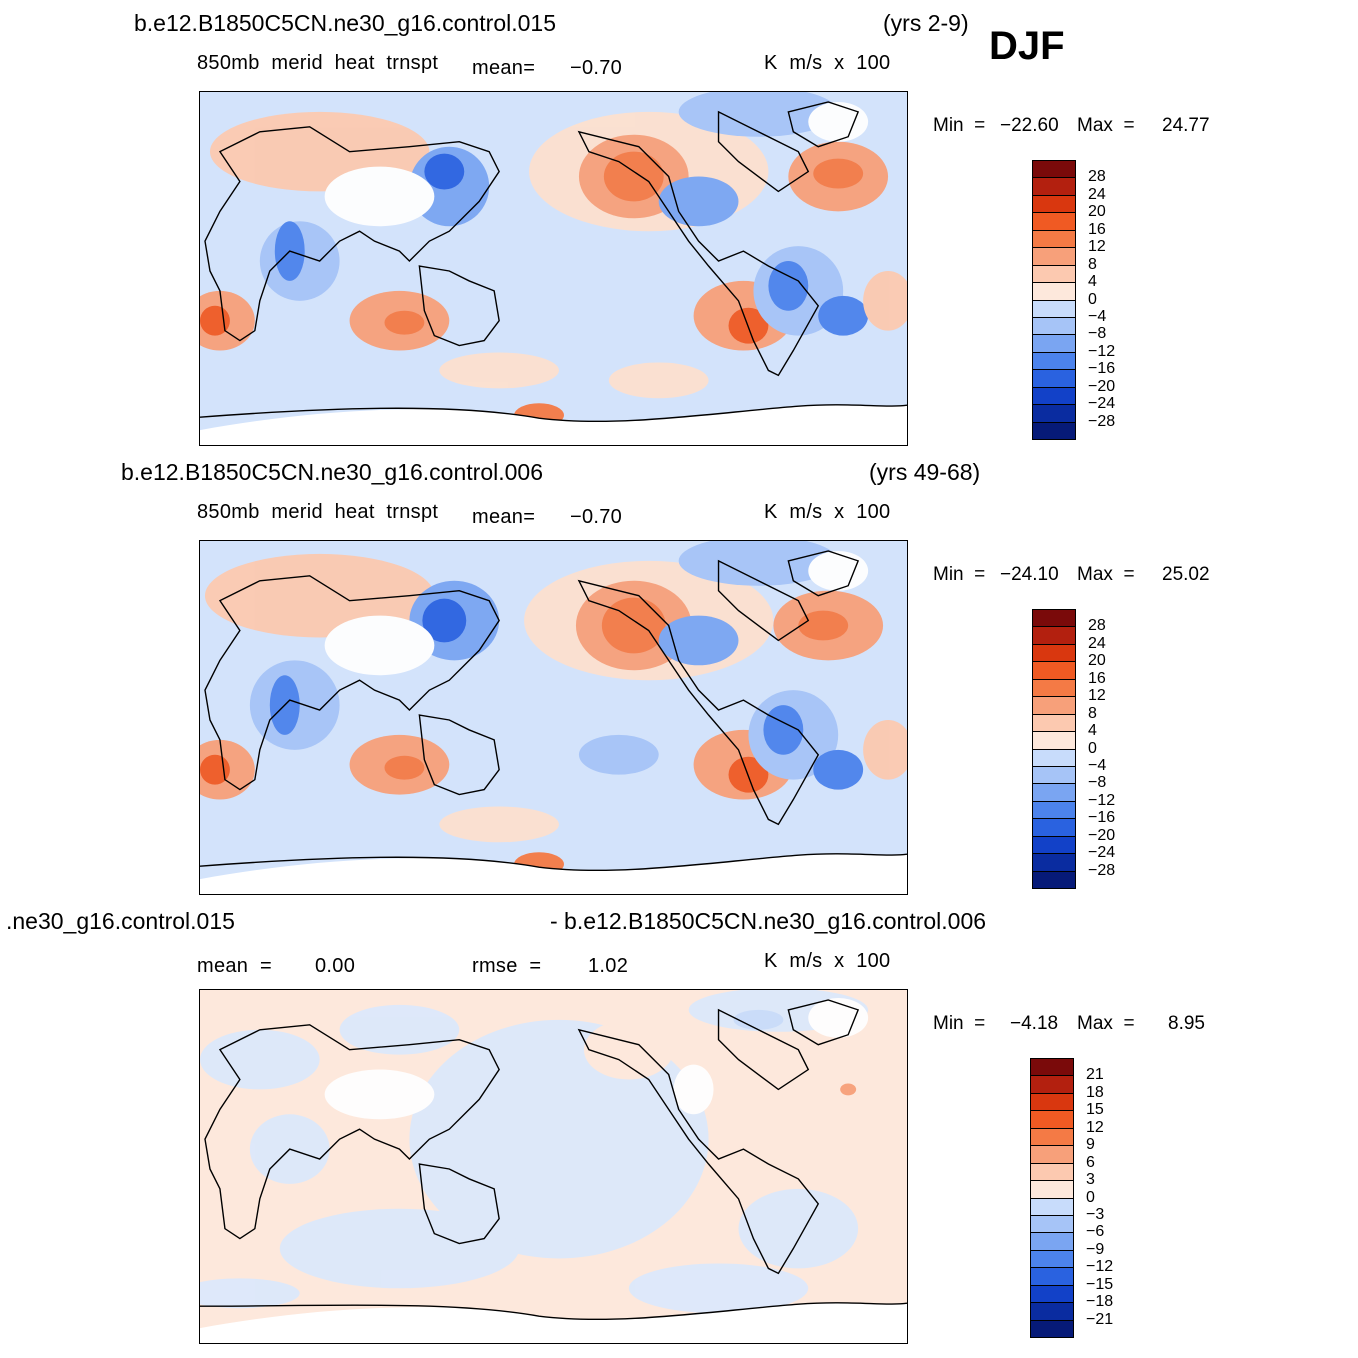  I want to click on panel3-colorbar: 21 18 15 12 9 6 3 0 −3 −6 −9 −12 −15 −18 −21, so click(1071, 1198).